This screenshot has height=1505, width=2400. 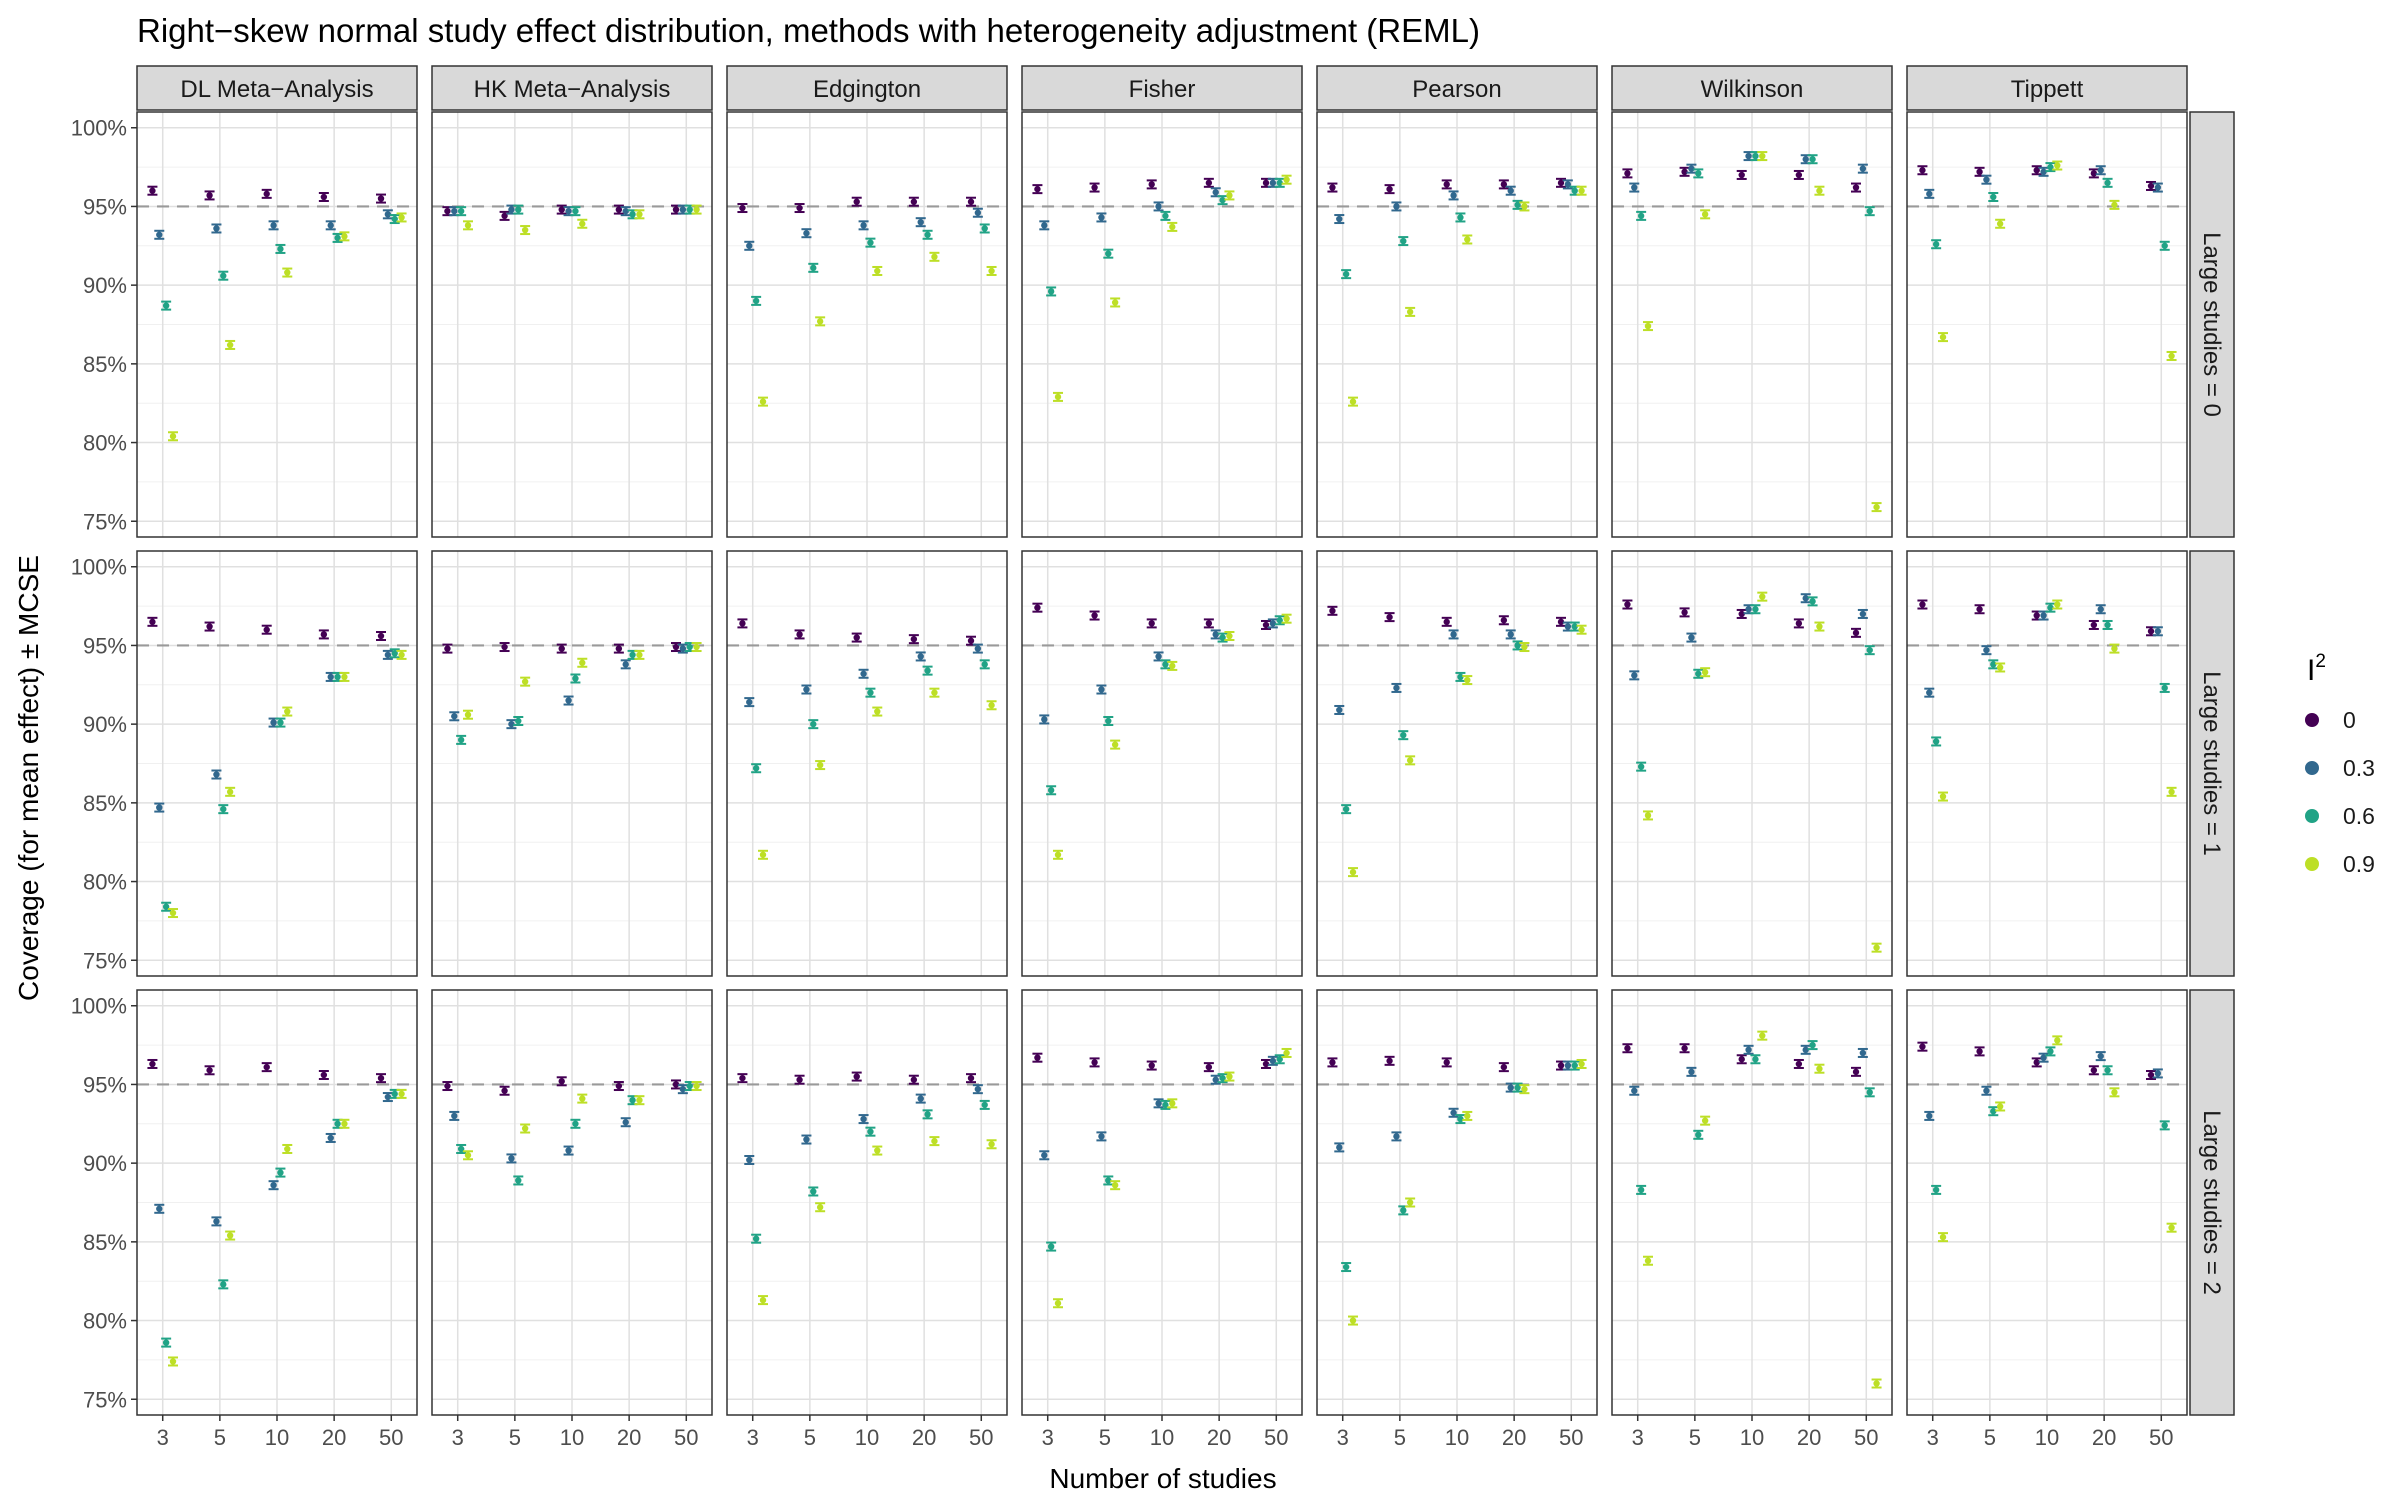 I want to click on legend-label: 0, so click(x=2349, y=720).